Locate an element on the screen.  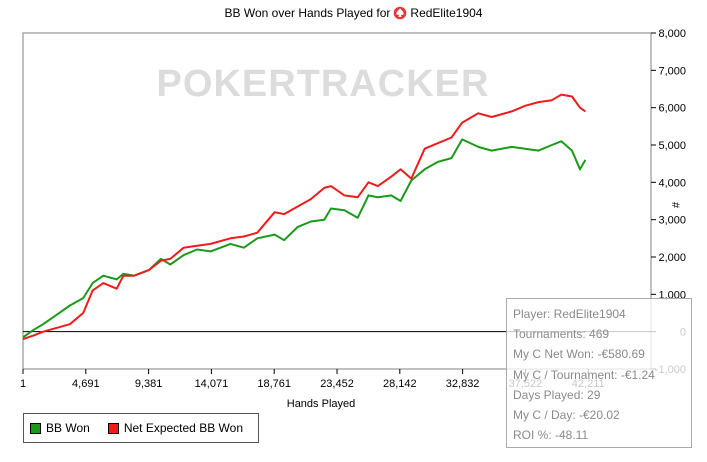
legend-item-bb-won: BB Won is located at coordinates (60, 428).